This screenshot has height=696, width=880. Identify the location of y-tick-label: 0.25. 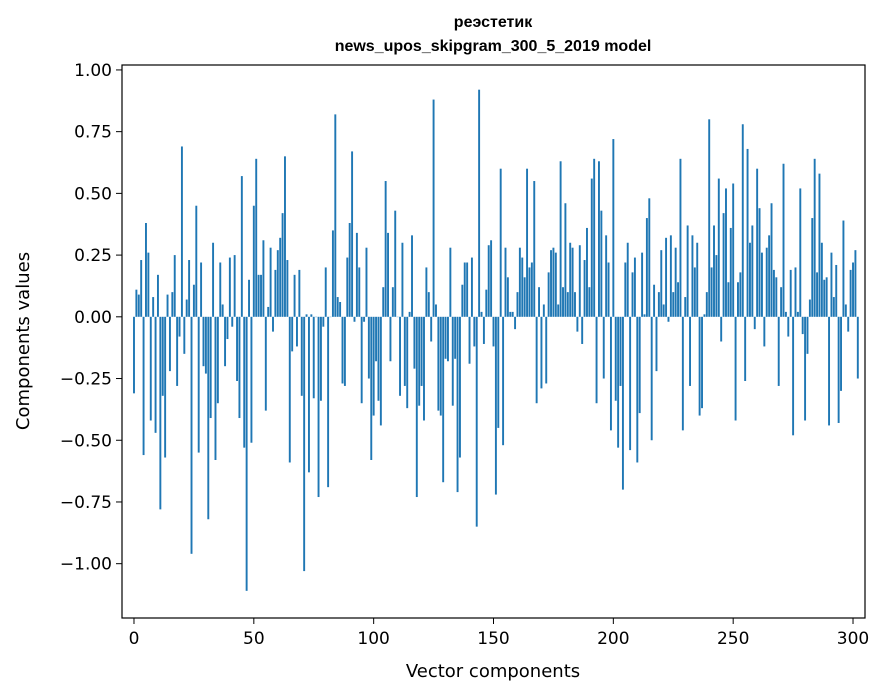
(93, 256).